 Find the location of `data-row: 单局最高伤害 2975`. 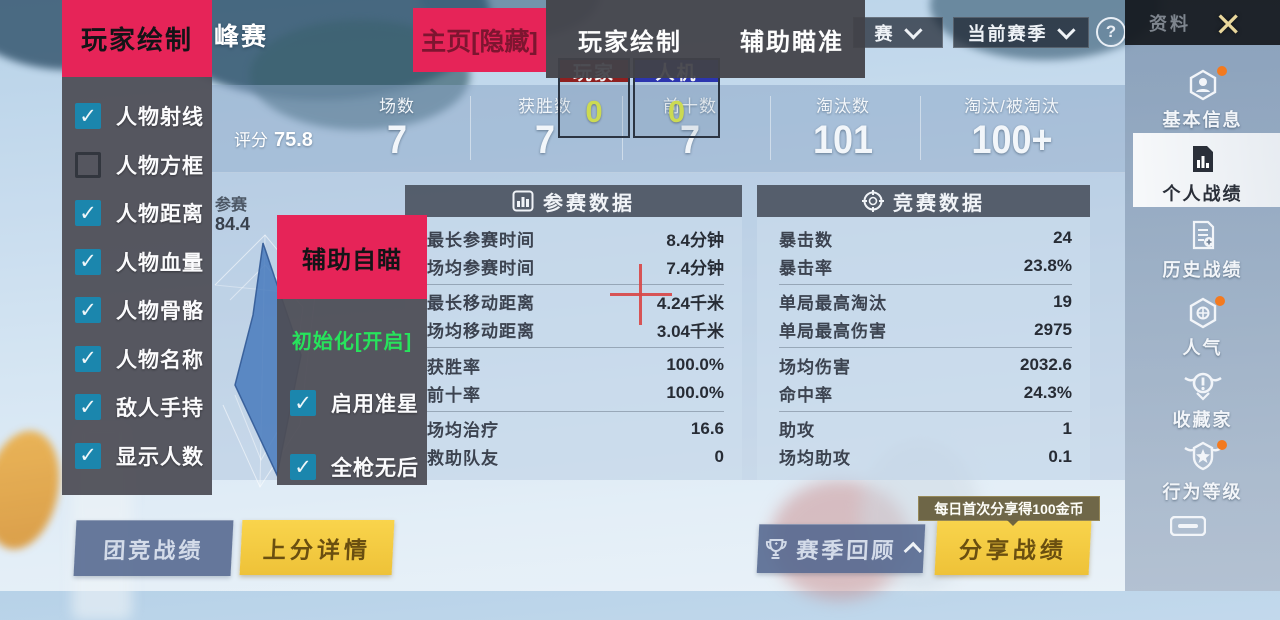

data-row: 单局最高伤害 2975 is located at coordinates (925, 329).